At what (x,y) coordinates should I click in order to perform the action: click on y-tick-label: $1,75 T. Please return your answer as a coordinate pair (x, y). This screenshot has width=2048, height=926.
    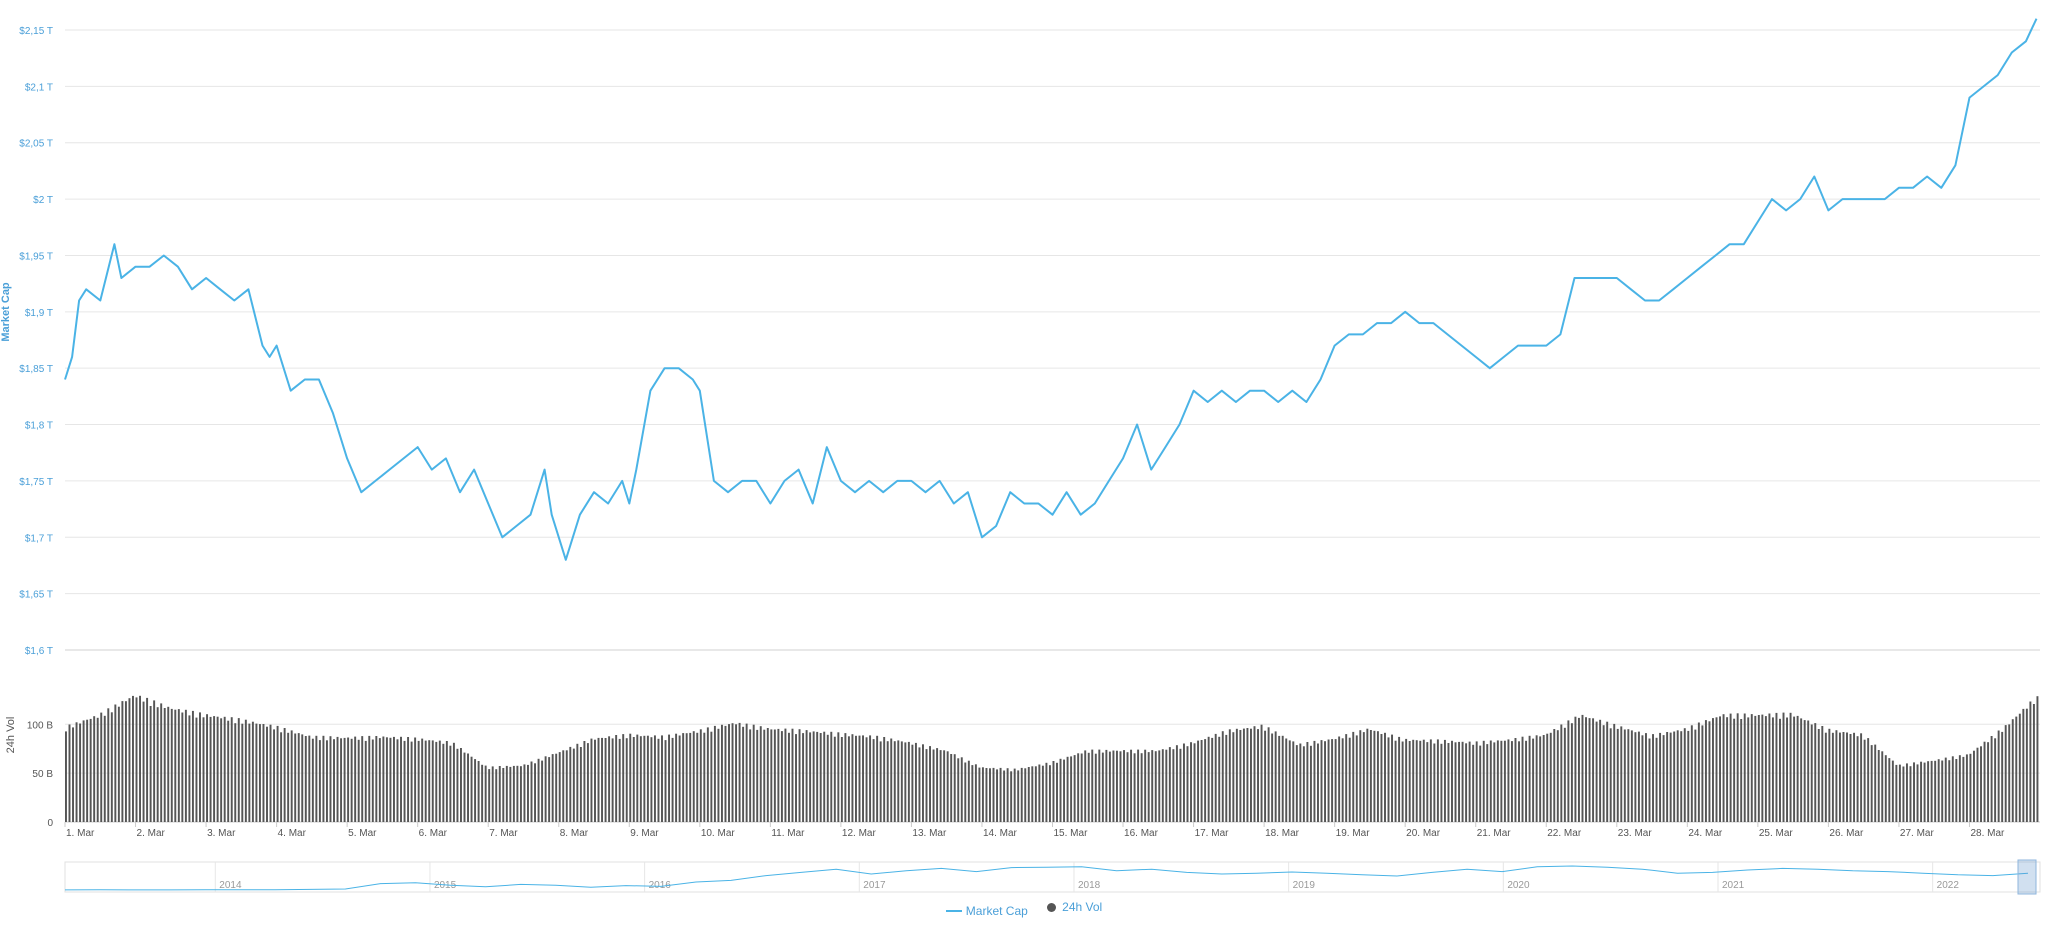
    Looking at the image, I should click on (36, 482).